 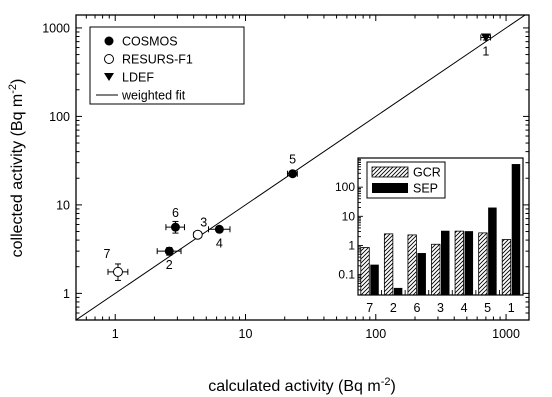 What do you see at coordinates (66, 294) in the screenshot?
I see `y-tick-label: 1` at bounding box center [66, 294].